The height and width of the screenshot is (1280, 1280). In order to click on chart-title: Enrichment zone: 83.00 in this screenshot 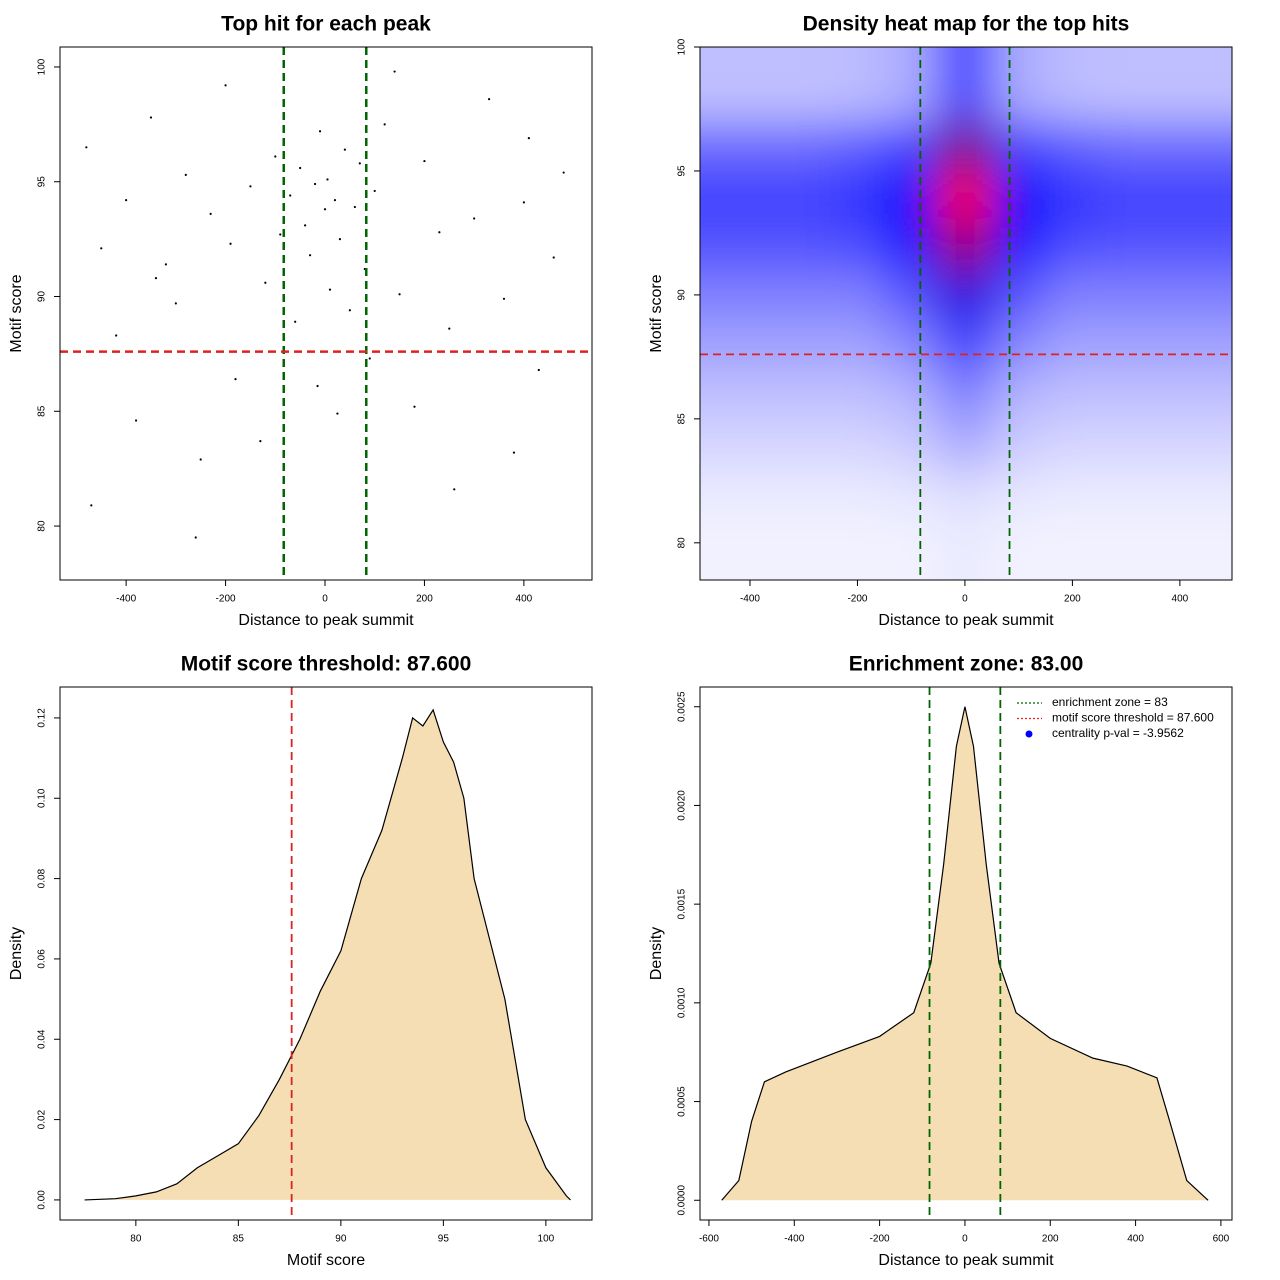, I will do `click(966, 664)`.